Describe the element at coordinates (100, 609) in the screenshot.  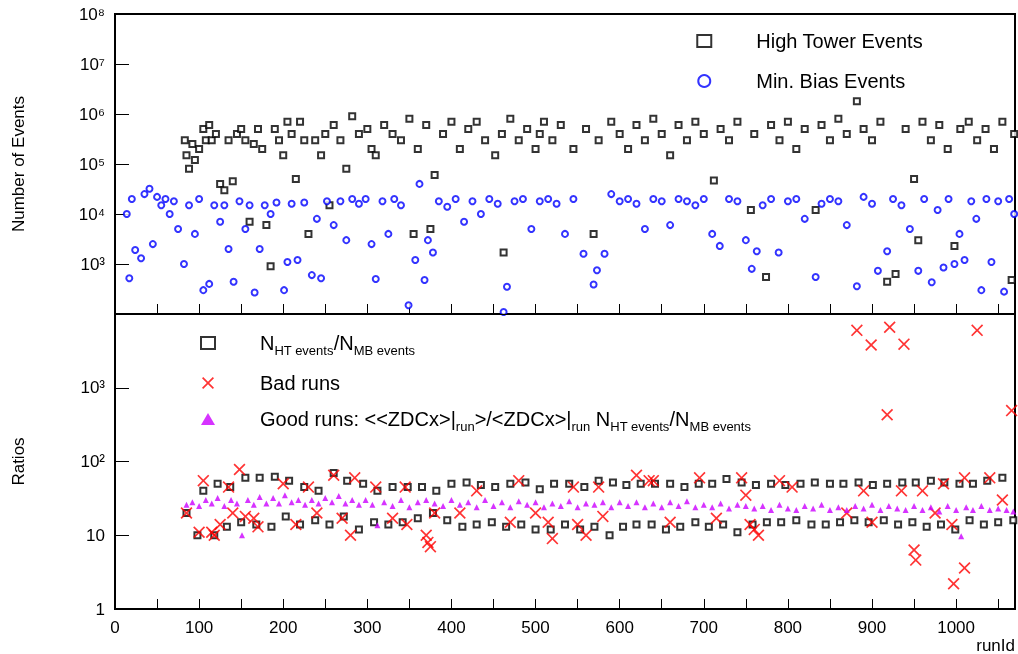
I see `y-tick-label: 1` at that location.